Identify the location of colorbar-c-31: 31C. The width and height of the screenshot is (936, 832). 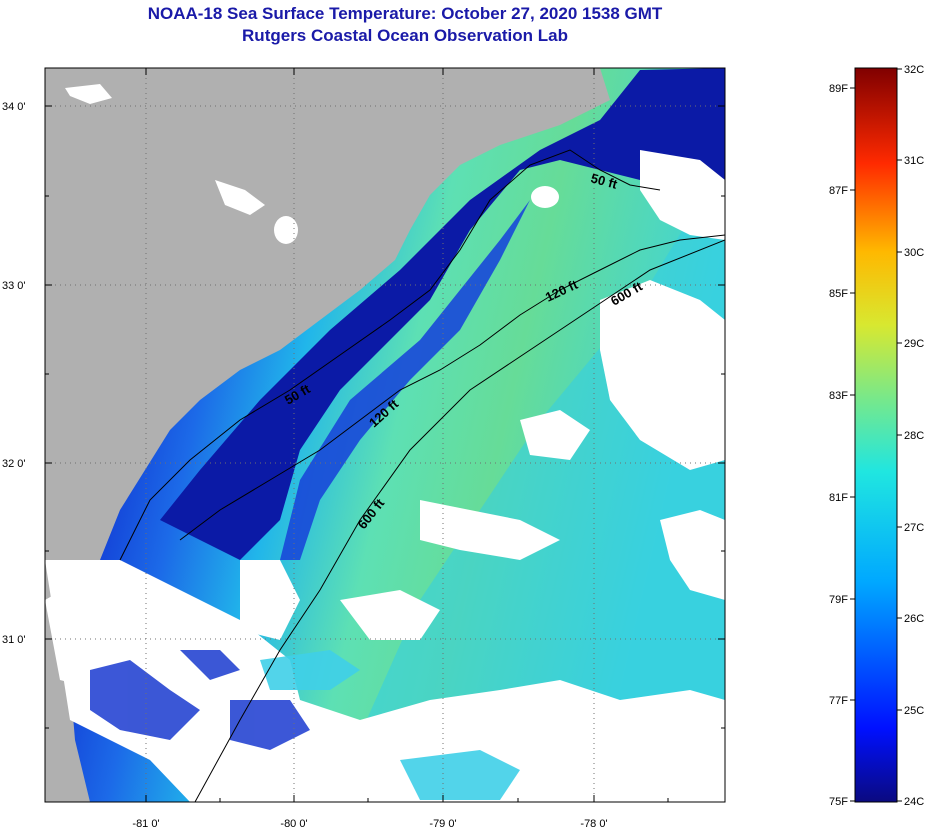
(914, 161).